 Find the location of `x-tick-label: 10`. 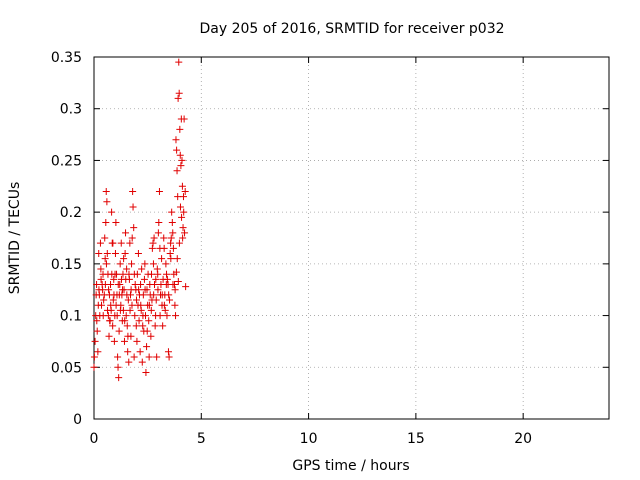

x-tick-label: 10 is located at coordinates (309, 439).